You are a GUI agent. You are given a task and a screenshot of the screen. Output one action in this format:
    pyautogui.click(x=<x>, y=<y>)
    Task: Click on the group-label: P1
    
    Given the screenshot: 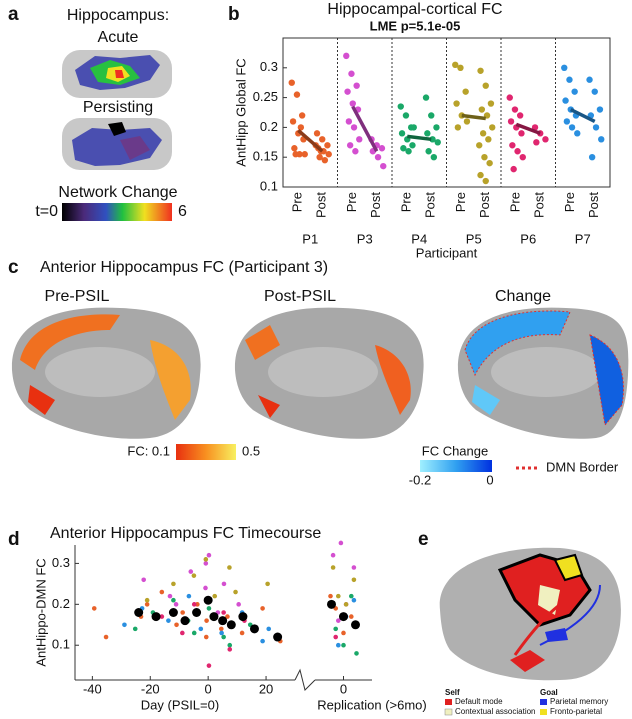 What is the action you would take?
    pyautogui.click(x=310, y=238)
    